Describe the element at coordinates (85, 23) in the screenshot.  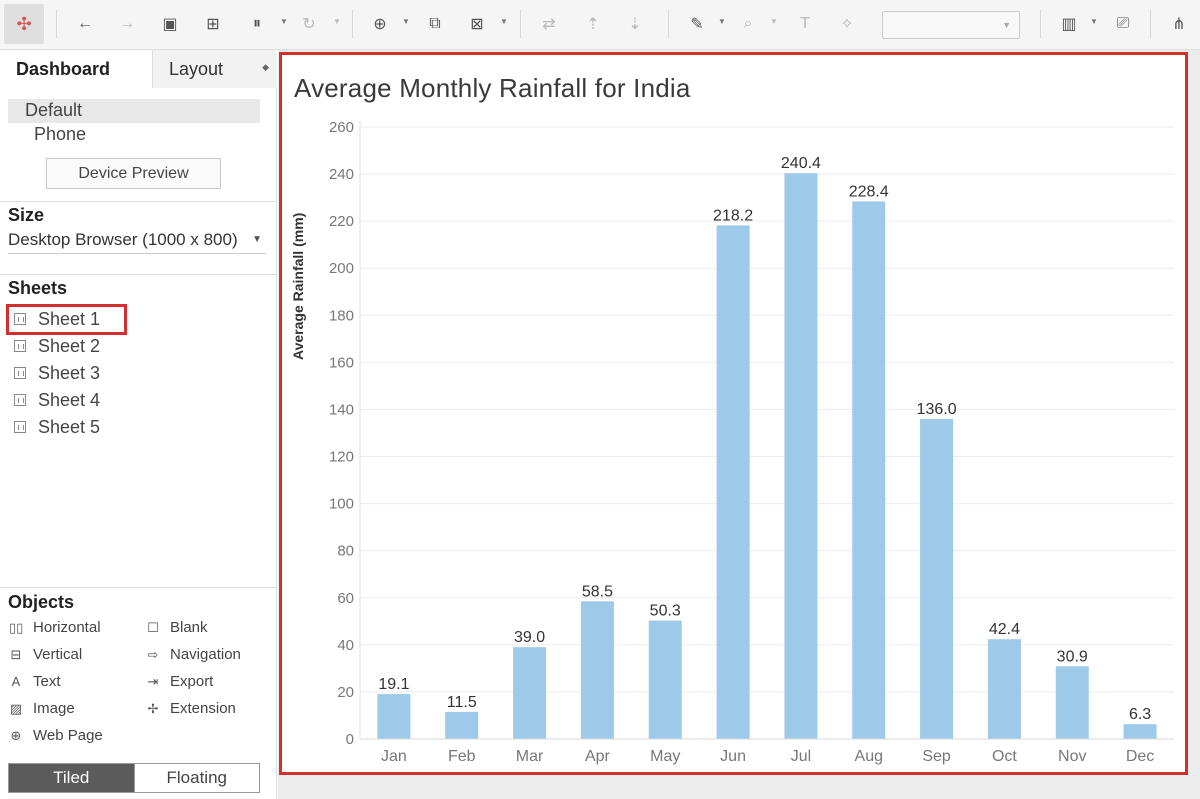
I see `undo-icon: ←` at that location.